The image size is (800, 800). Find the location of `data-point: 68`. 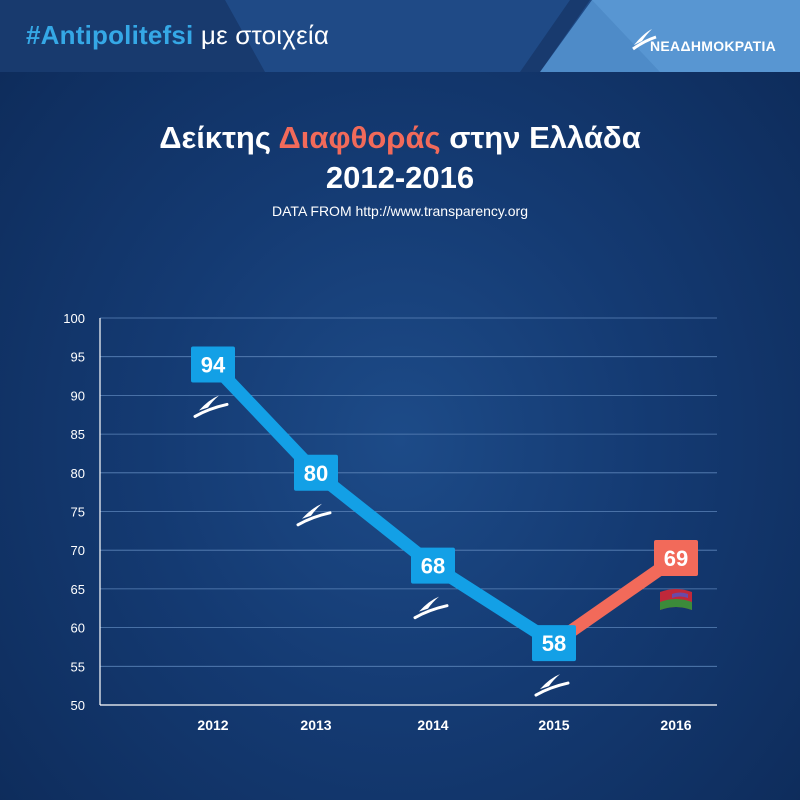

data-point: 68 is located at coordinates (433, 565).